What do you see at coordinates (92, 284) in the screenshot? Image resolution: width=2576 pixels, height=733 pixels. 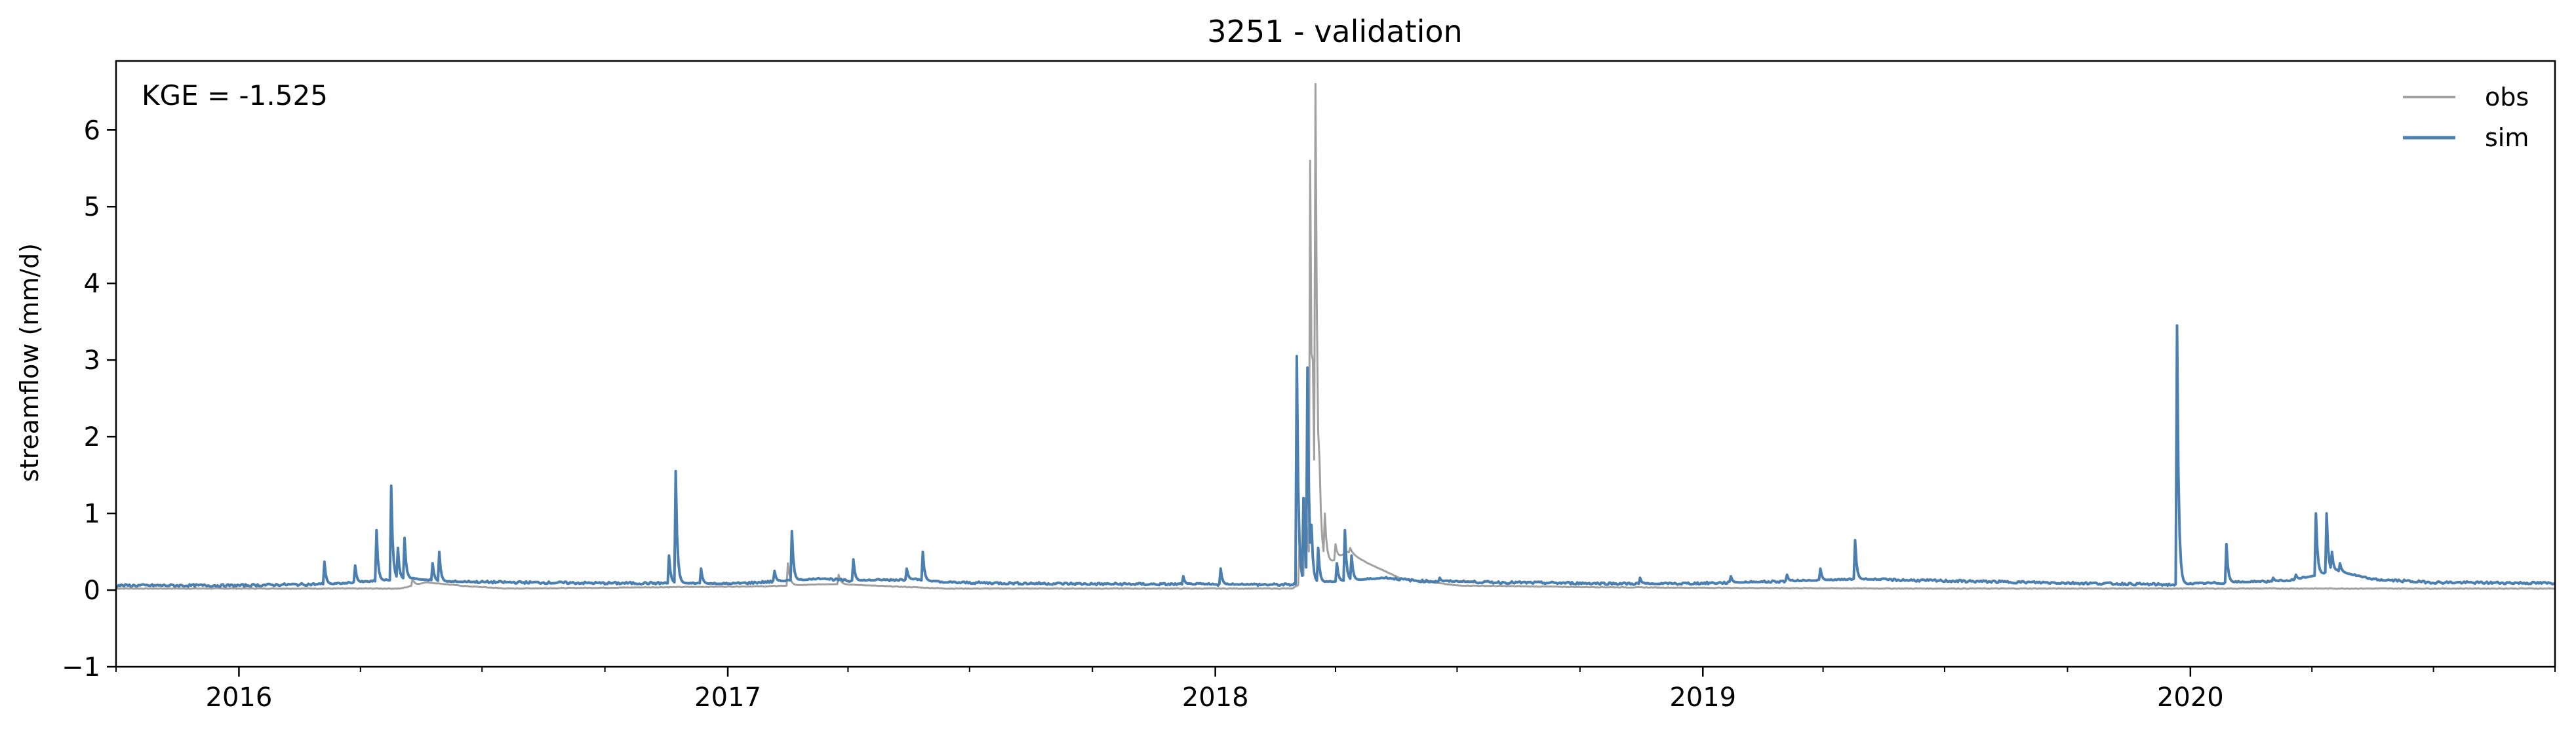 I see `y-tick-label: 4` at bounding box center [92, 284].